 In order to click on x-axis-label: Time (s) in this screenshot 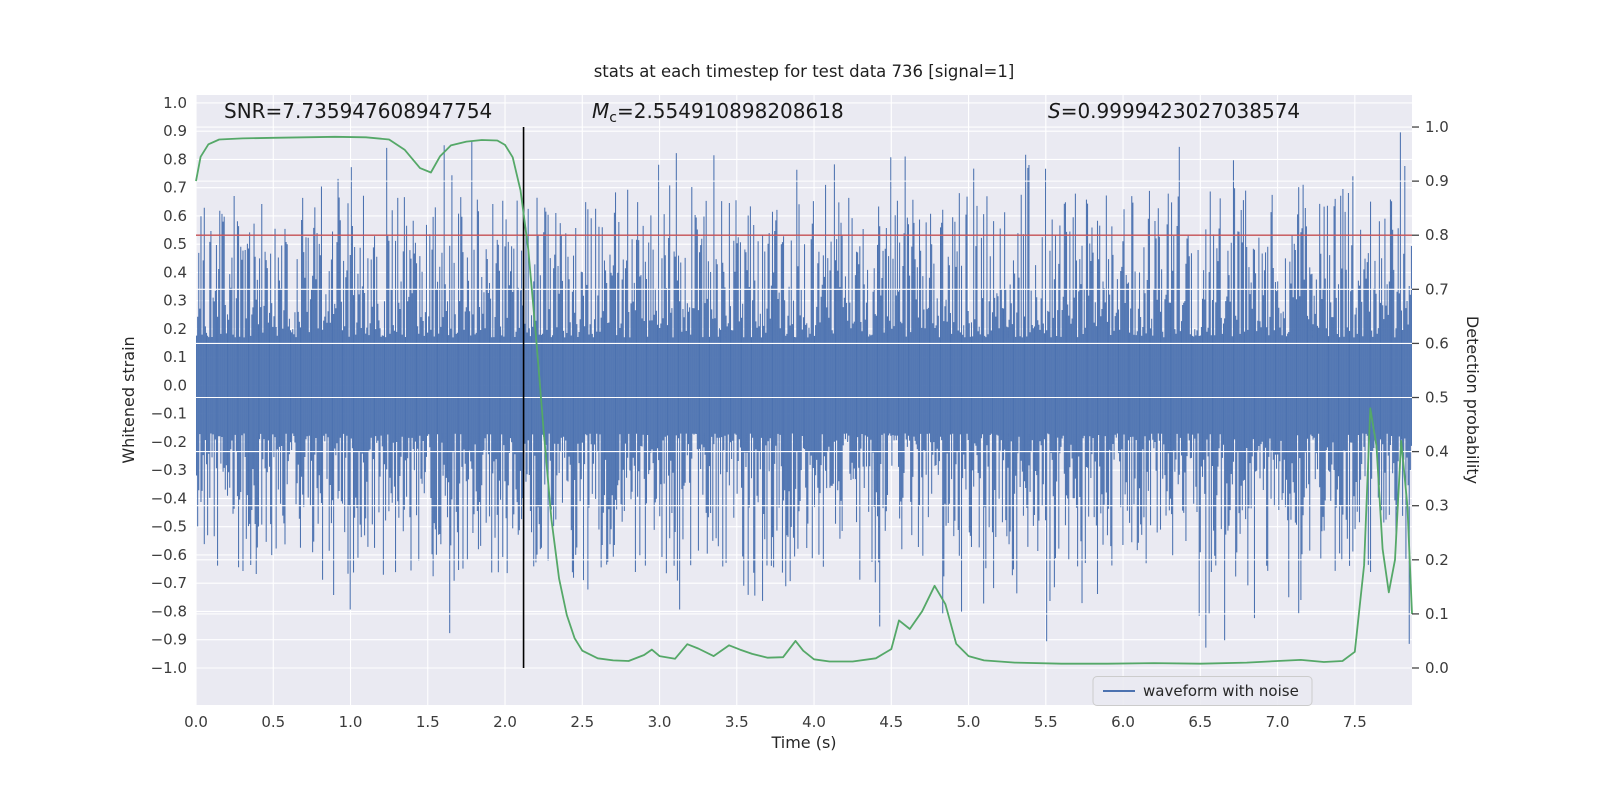, I will do `click(803, 742)`.